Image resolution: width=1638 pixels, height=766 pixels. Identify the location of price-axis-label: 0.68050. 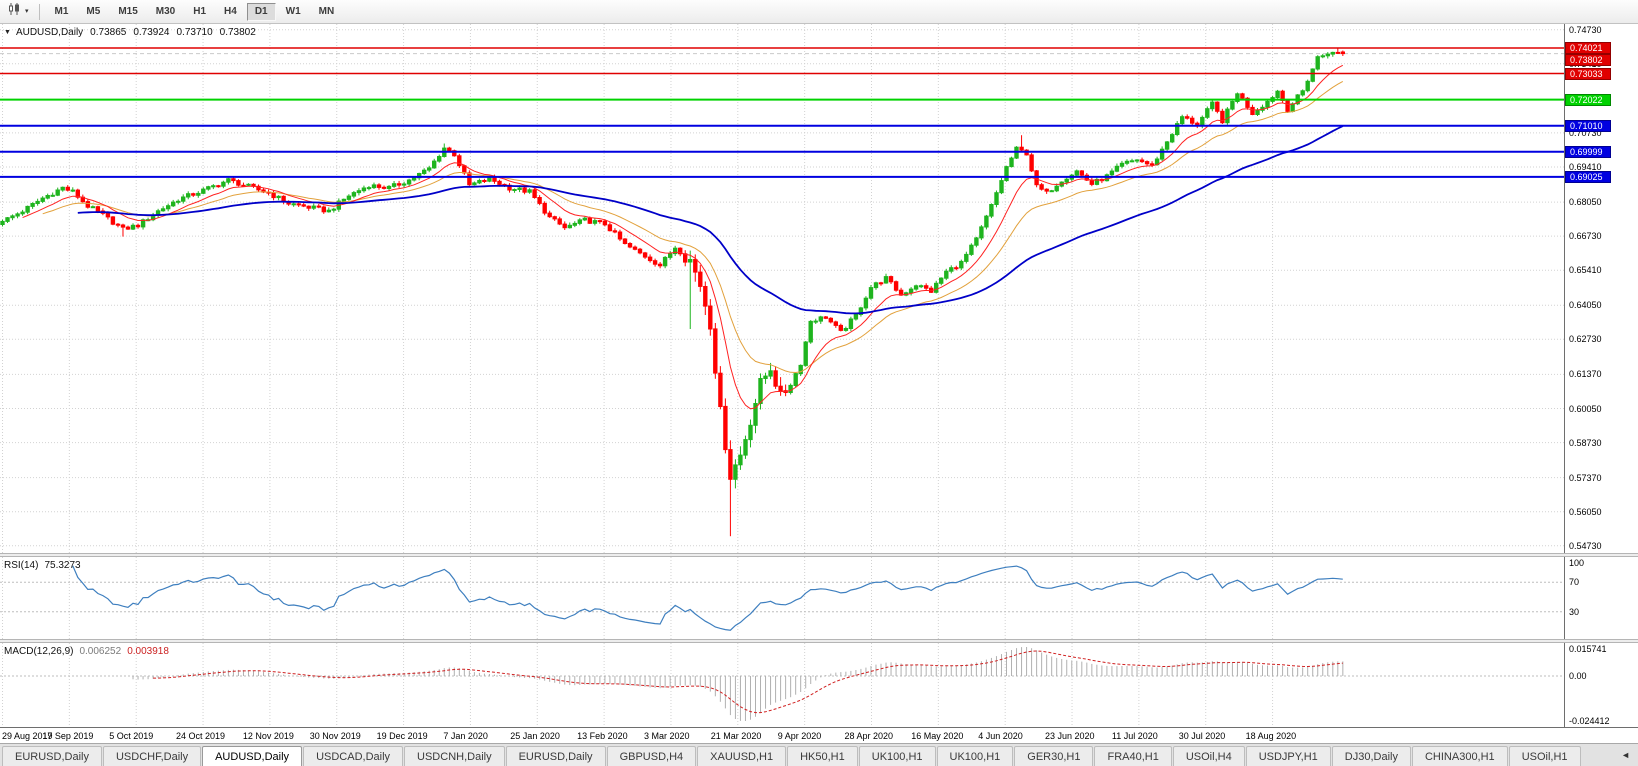
(1585, 202).